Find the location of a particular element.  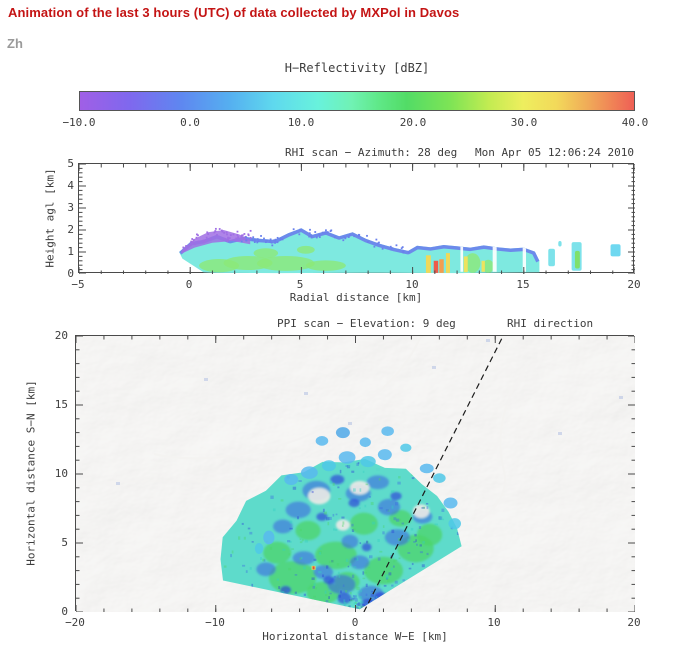

ppi-y-tick-label: 15 is located at coordinates (61, 404).